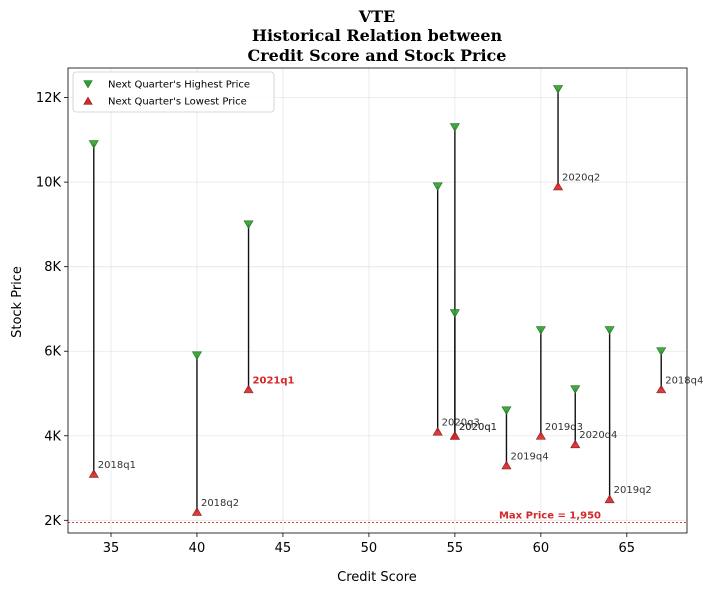  What do you see at coordinates (49, 183) in the screenshot?
I see `y-tick-label: 10K` at bounding box center [49, 183].